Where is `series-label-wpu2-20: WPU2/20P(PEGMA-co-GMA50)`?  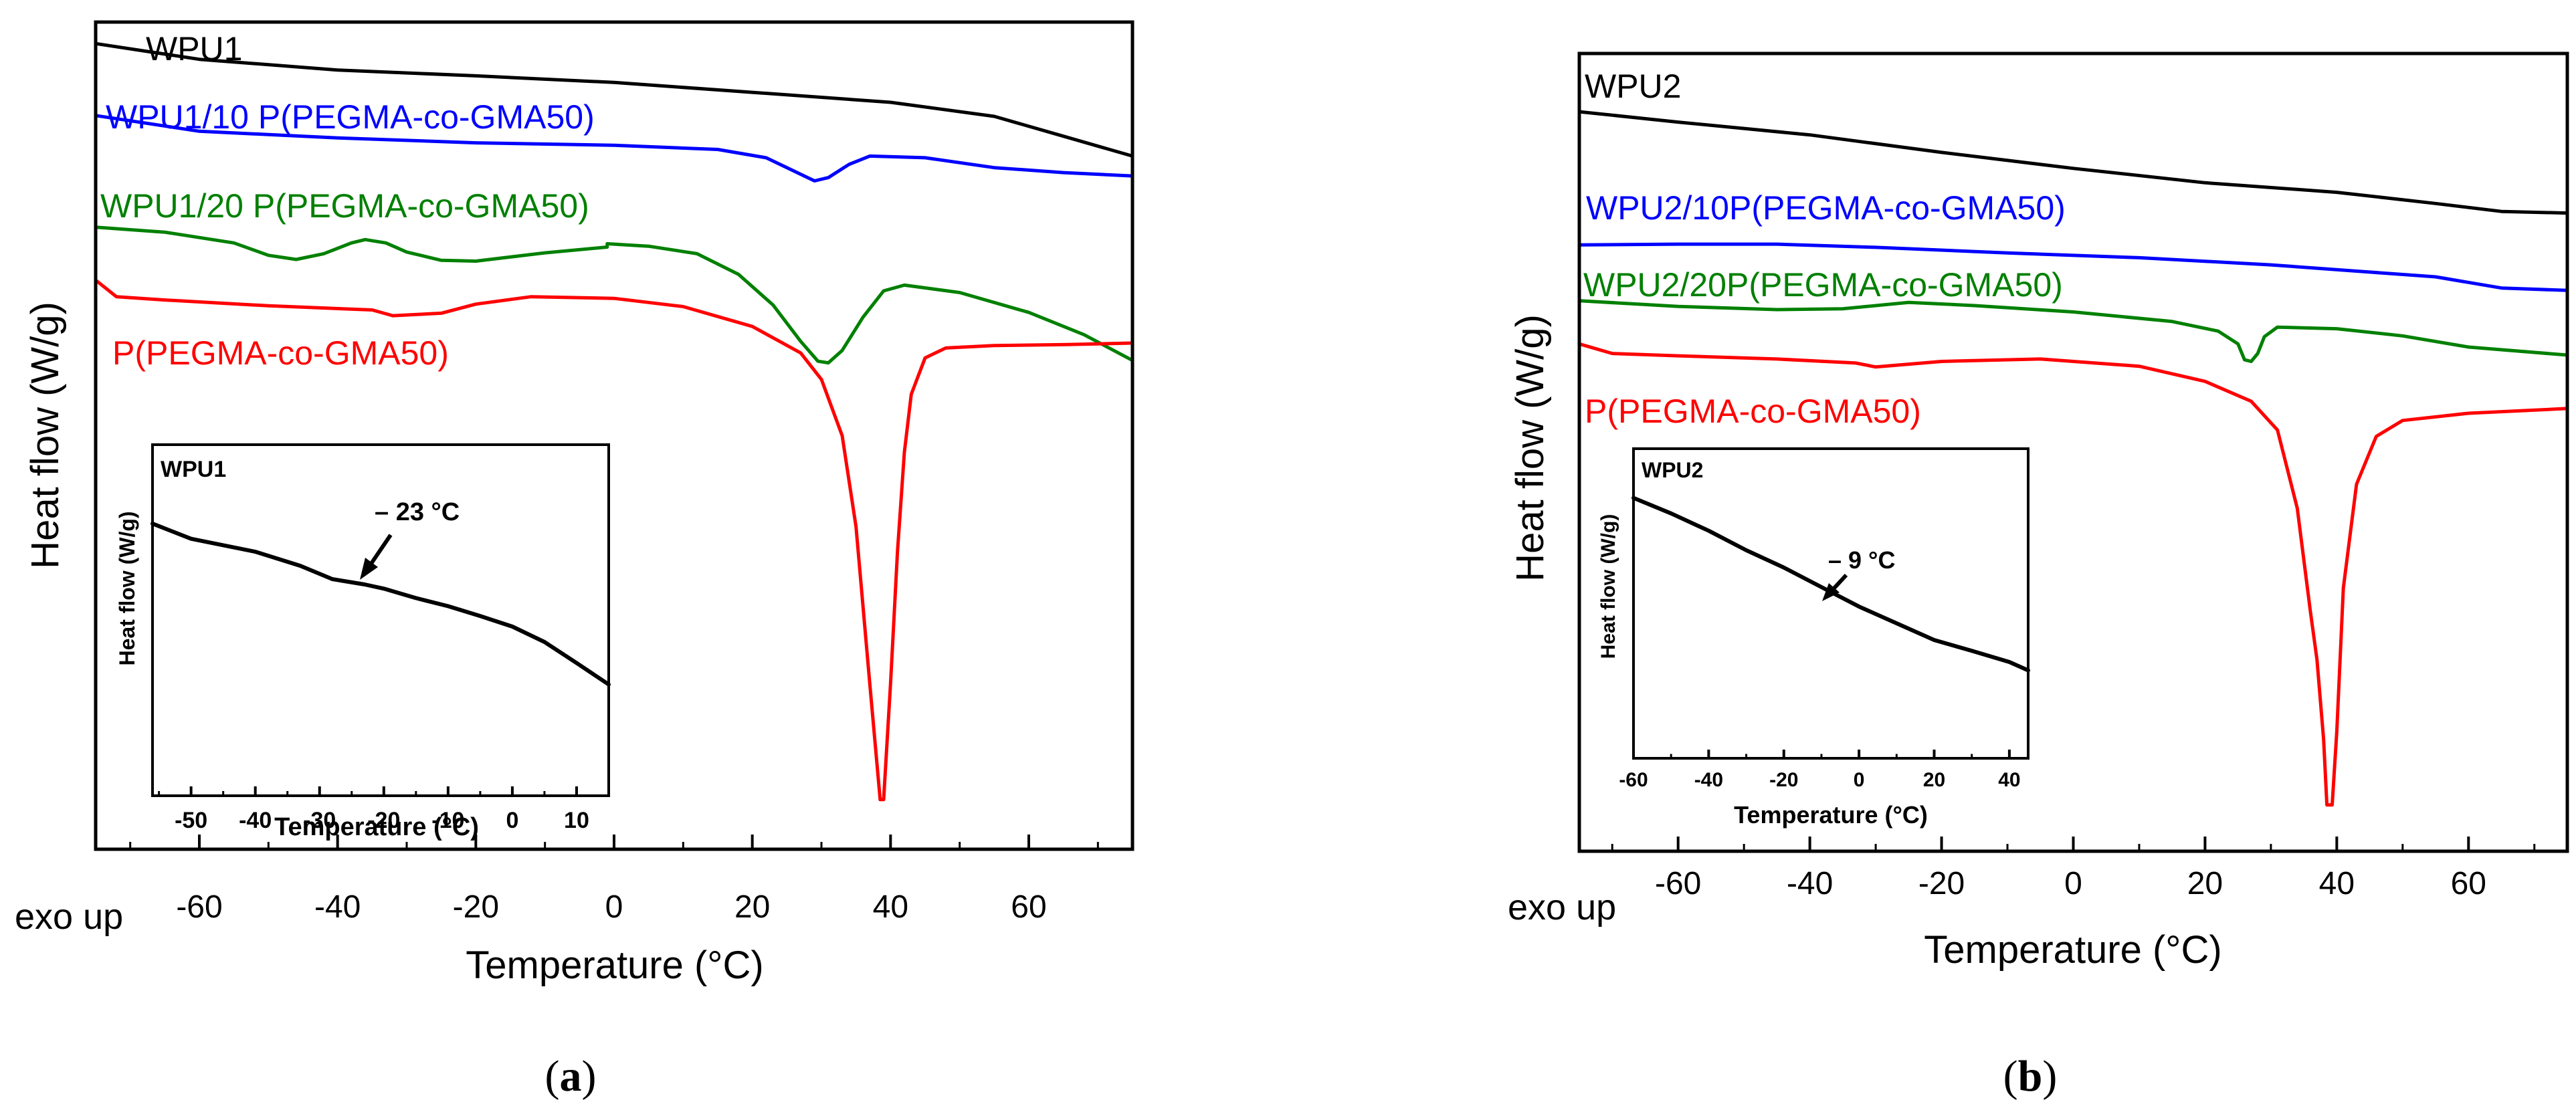 series-label-wpu2-20: WPU2/20P(PEGMA-co-GMA50) is located at coordinates (1823, 285).